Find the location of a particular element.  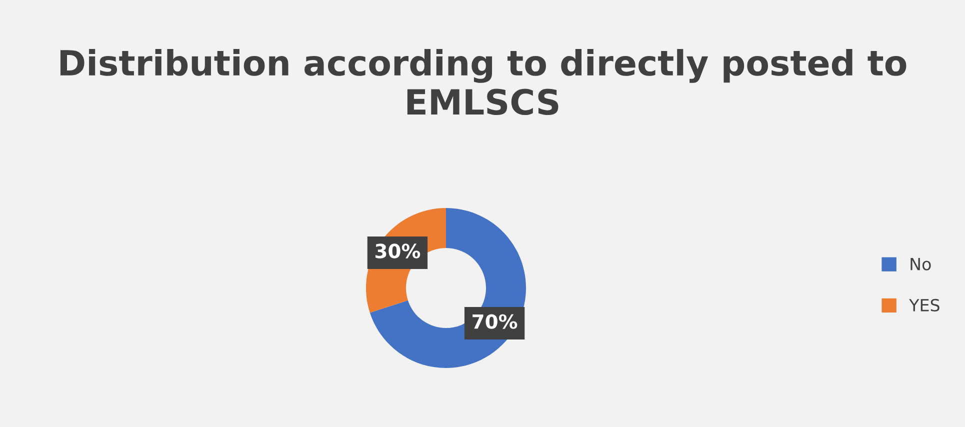

data-label: 30% is located at coordinates (397, 251).